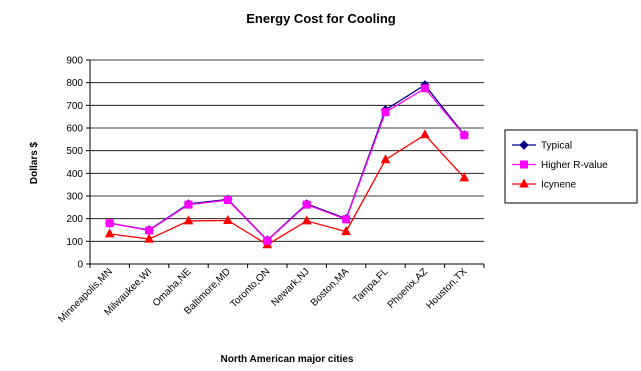 The height and width of the screenshot is (371, 641). What do you see at coordinates (172, 287) in the screenshot?
I see `x-tick-label: Omaha,NE` at bounding box center [172, 287].